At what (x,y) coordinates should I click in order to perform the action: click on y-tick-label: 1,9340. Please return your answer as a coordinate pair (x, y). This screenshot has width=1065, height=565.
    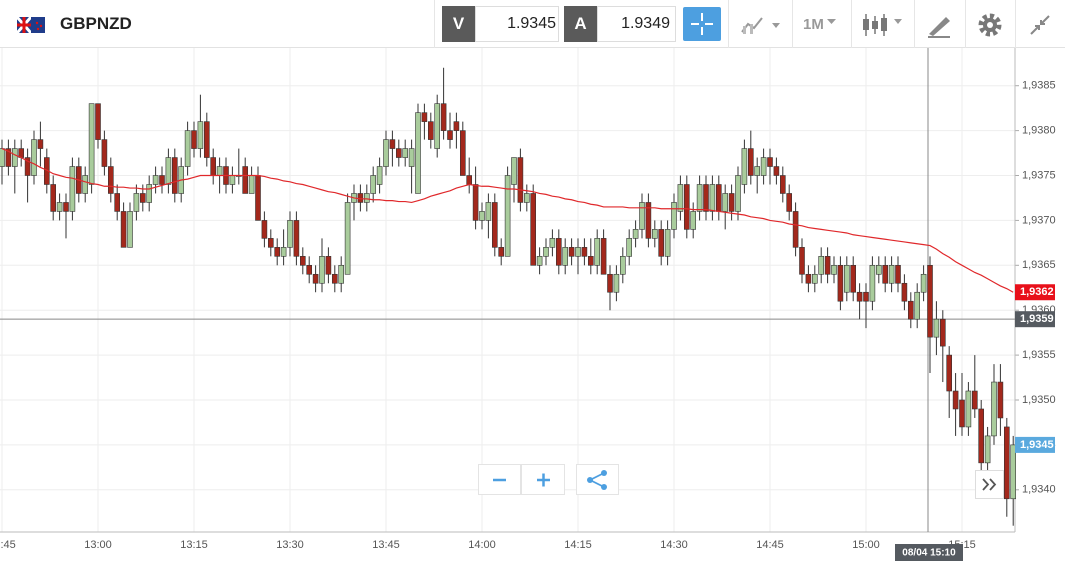
    Looking at the image, I should click on (1039, 490).